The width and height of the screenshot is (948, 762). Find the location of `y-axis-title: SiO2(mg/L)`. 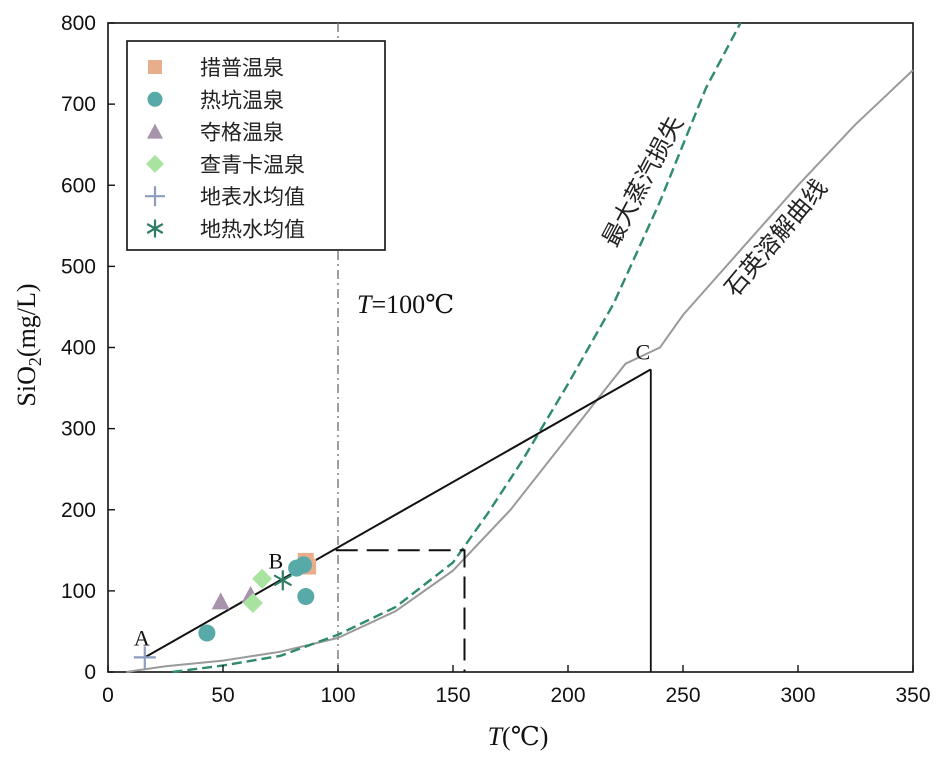

y-axis-title: SiO2(mg/L) is located at coordinates (28, 344).